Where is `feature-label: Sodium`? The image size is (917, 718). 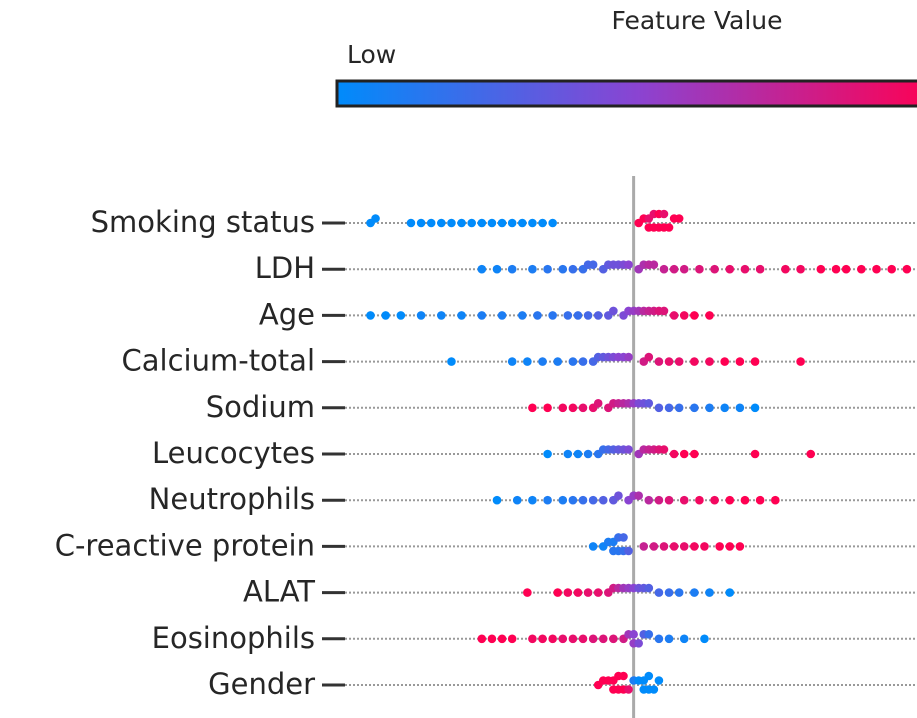 feature-label: Sodium is located at coordinates (260, 407).